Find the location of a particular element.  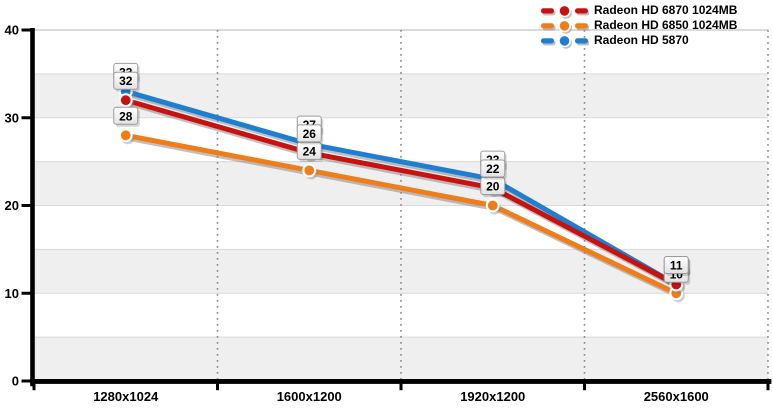

x-category-label: 1920x1200 is located at coordinates (492, 396).